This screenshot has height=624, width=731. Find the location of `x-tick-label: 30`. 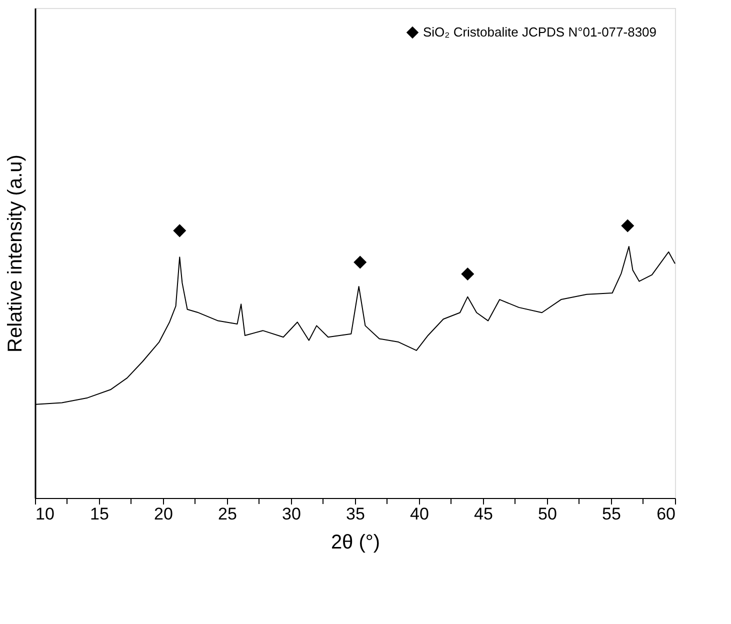

x-tick-label: 30 is located at coordinates (291, 514).